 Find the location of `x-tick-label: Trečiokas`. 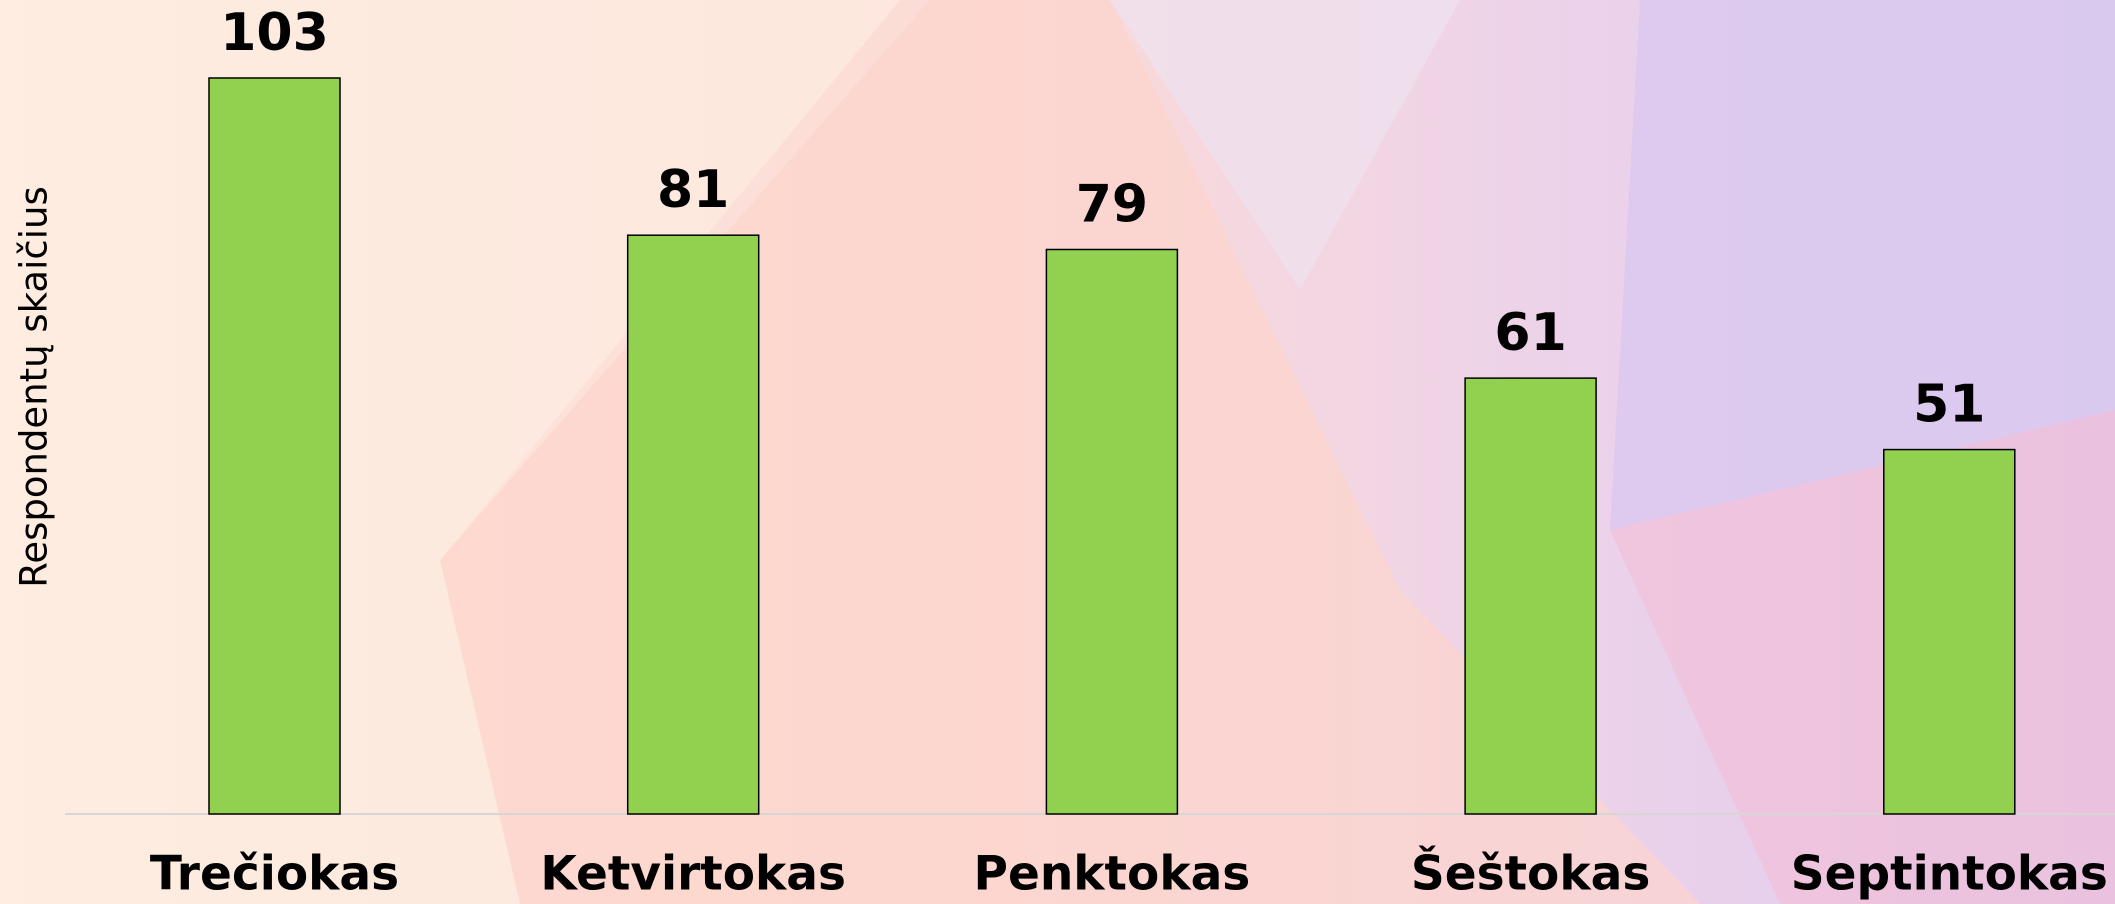

x-tick-label: Trečiokas is located at coordinates (274, 874).